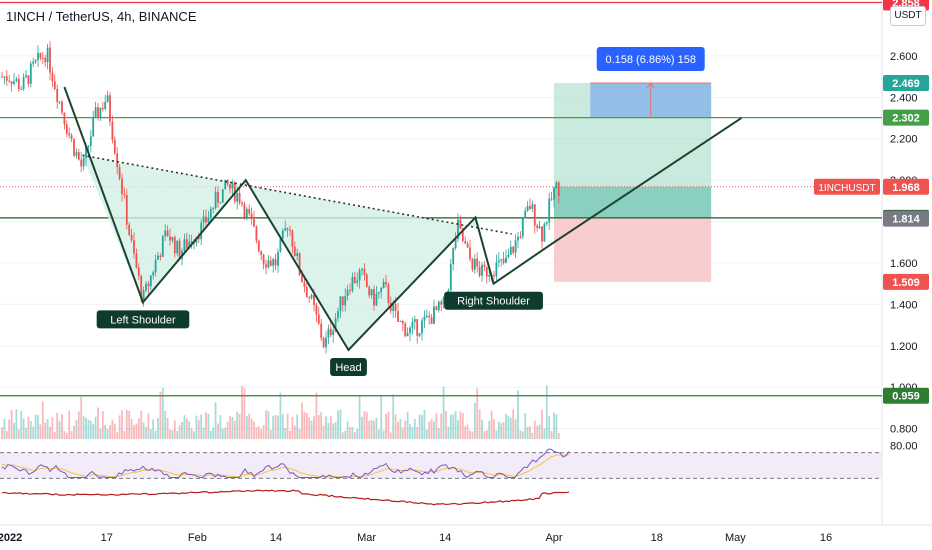  Describe the element at coordinates (904, 98) in the screenshot. I see `y-tick-label: 2.400` at that location.